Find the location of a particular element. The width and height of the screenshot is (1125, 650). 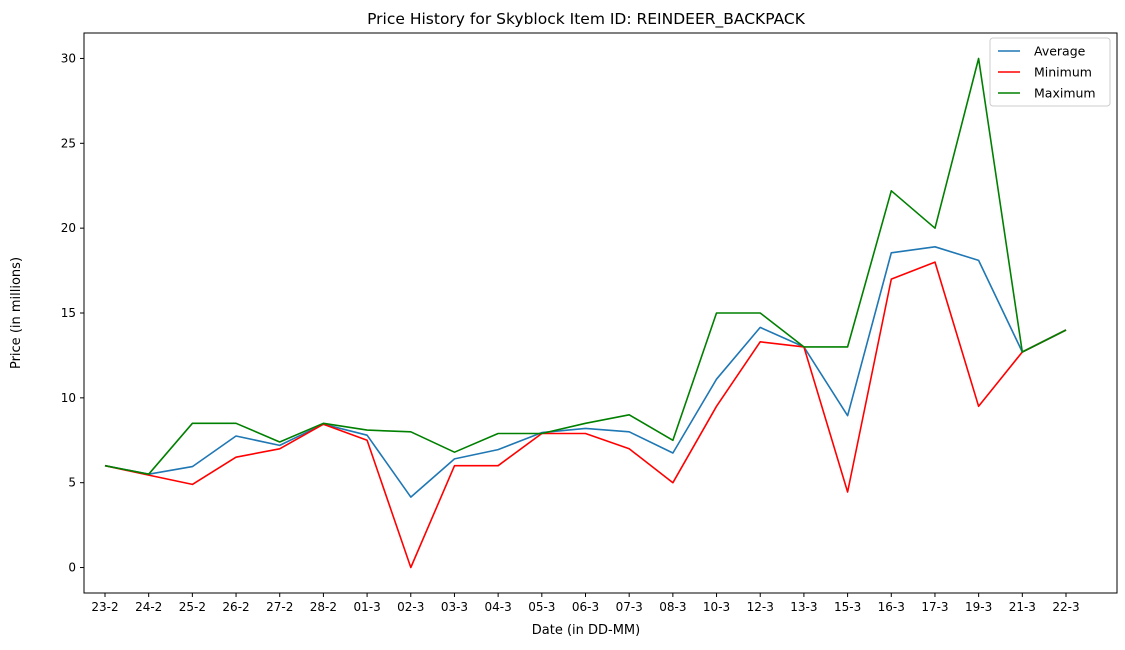

x-tick-label: 07-3 is located at coordinates (629, 607).